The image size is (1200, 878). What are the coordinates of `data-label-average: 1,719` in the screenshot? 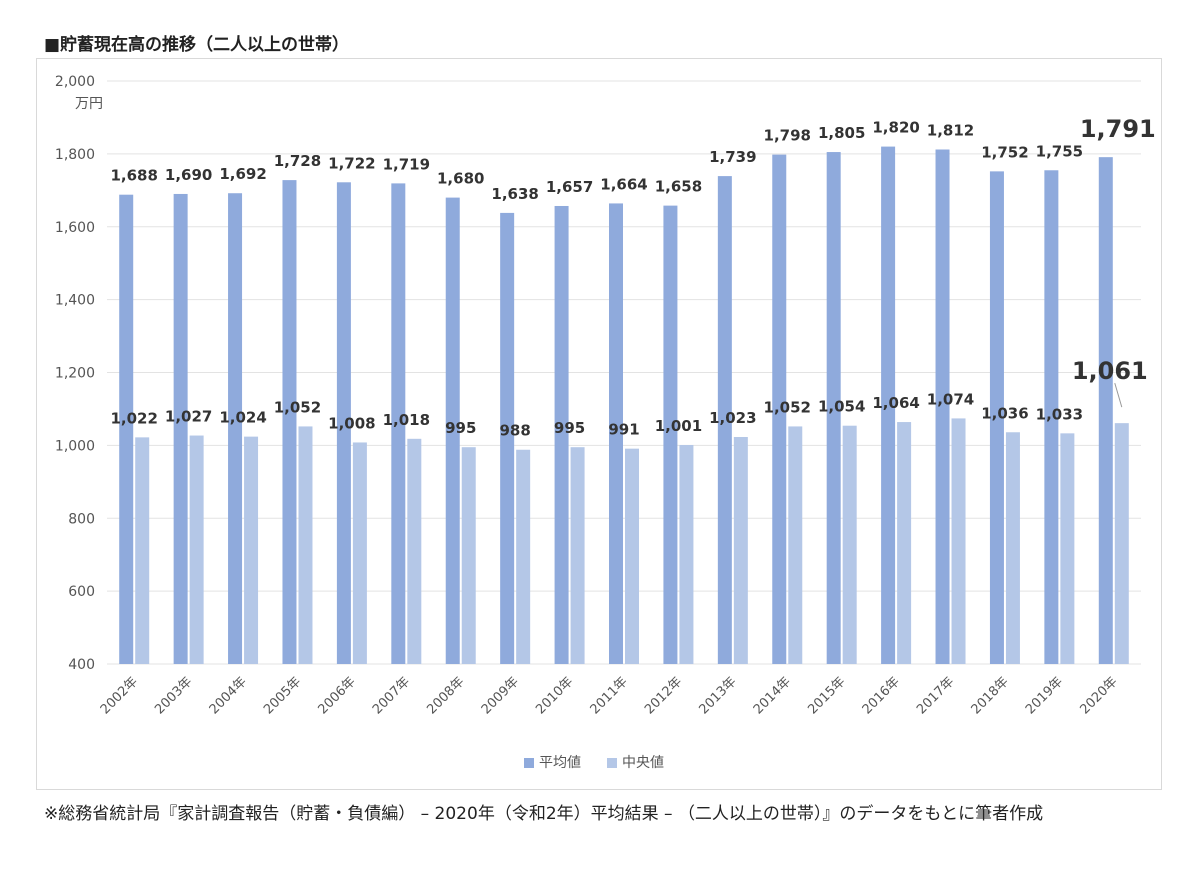 It's located at (406, 164).